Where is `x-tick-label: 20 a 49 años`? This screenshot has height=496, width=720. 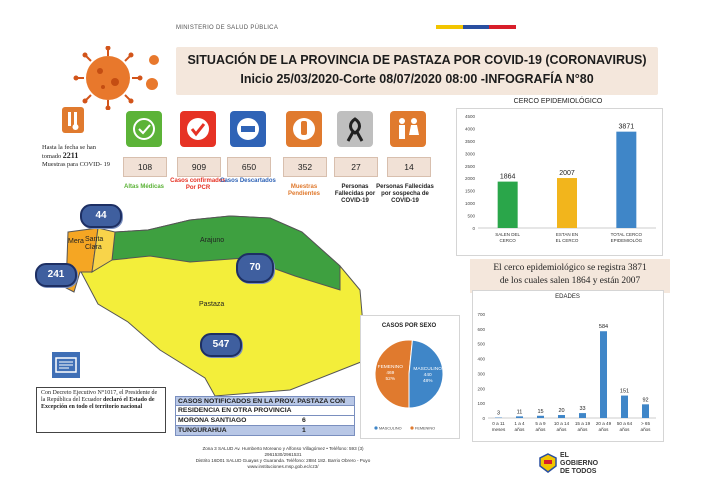
x-tick-label: 20 a 49 años is located at coordinates (604, 426).